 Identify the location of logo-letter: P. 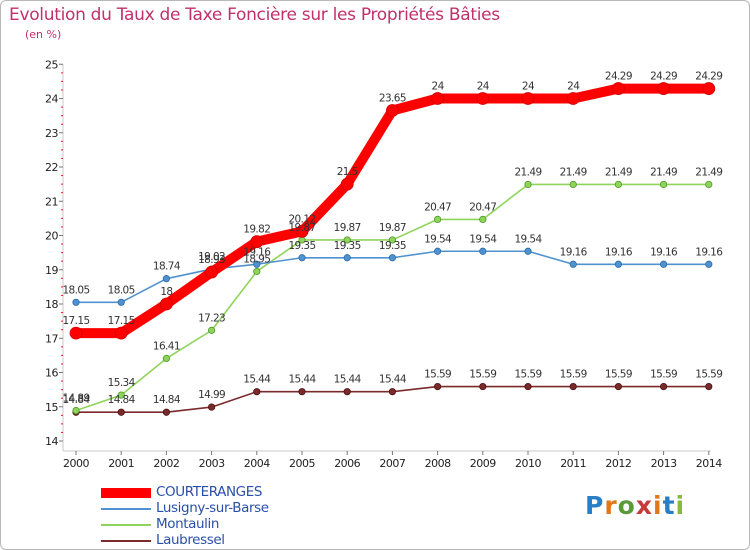
(595, 505).